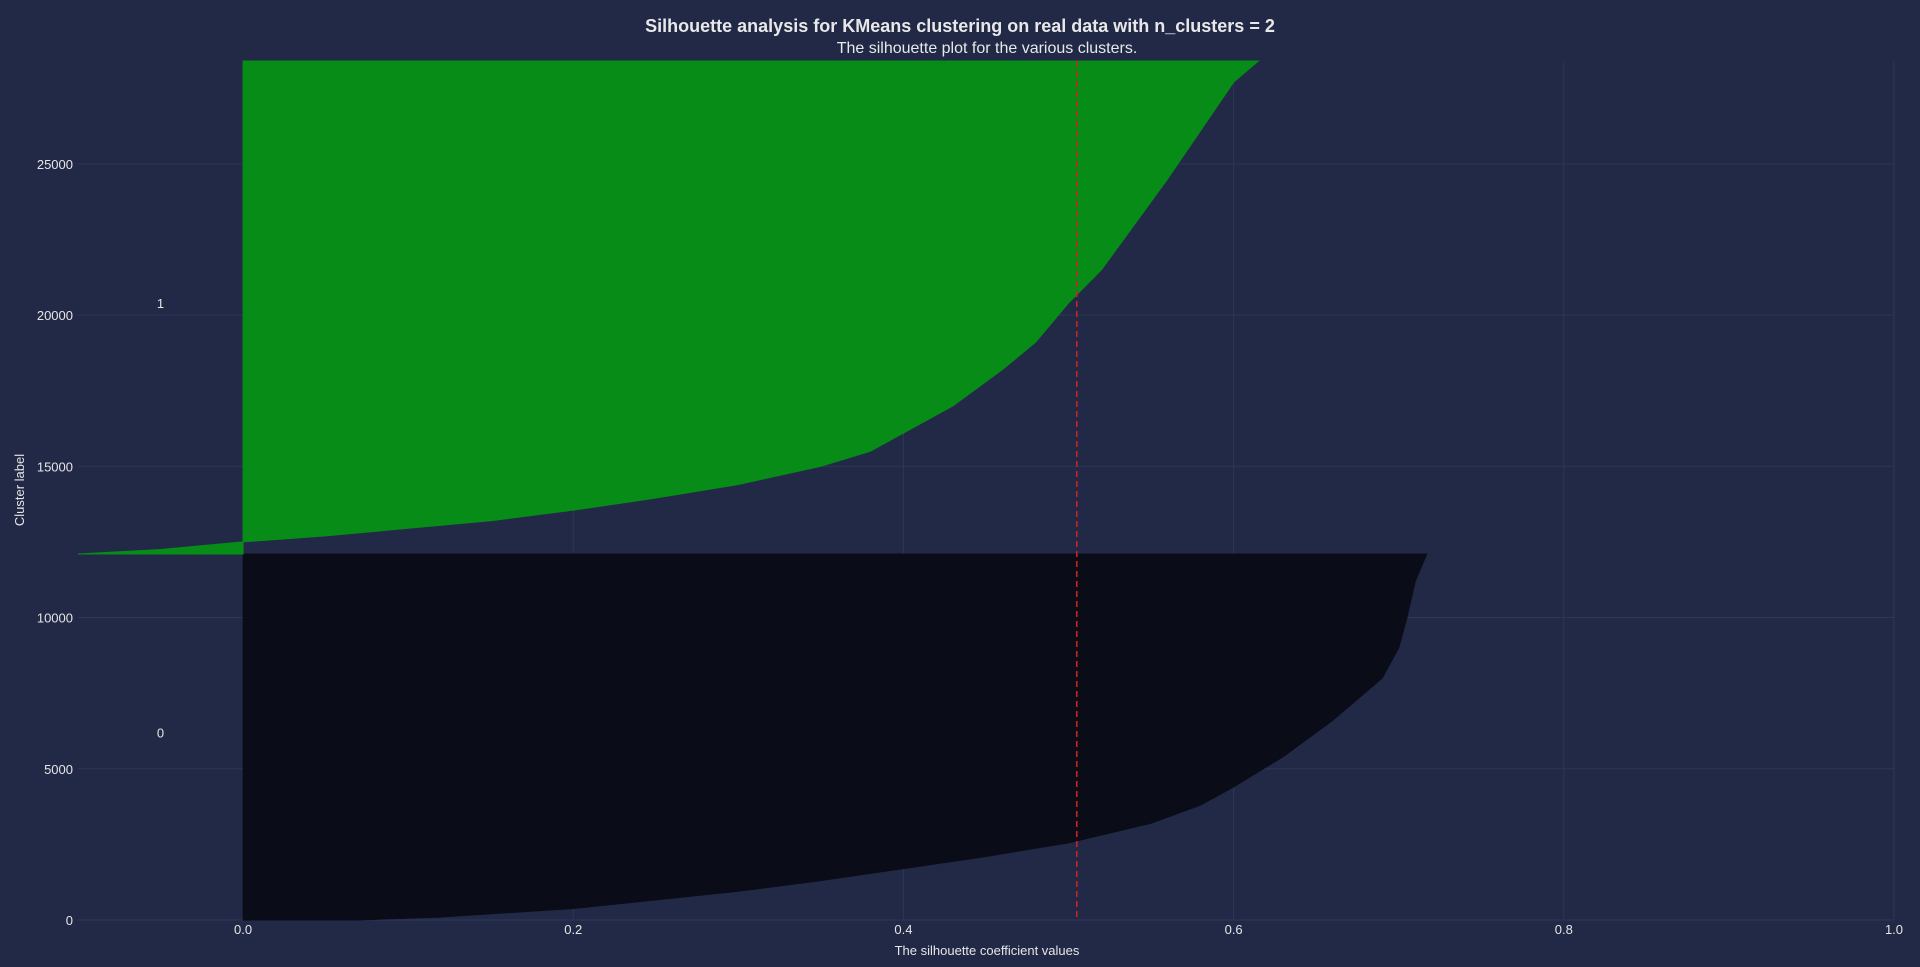 This screenshot has height=967, width=1920. I want to click on y-tick-label: 25000, so click(55, 164).